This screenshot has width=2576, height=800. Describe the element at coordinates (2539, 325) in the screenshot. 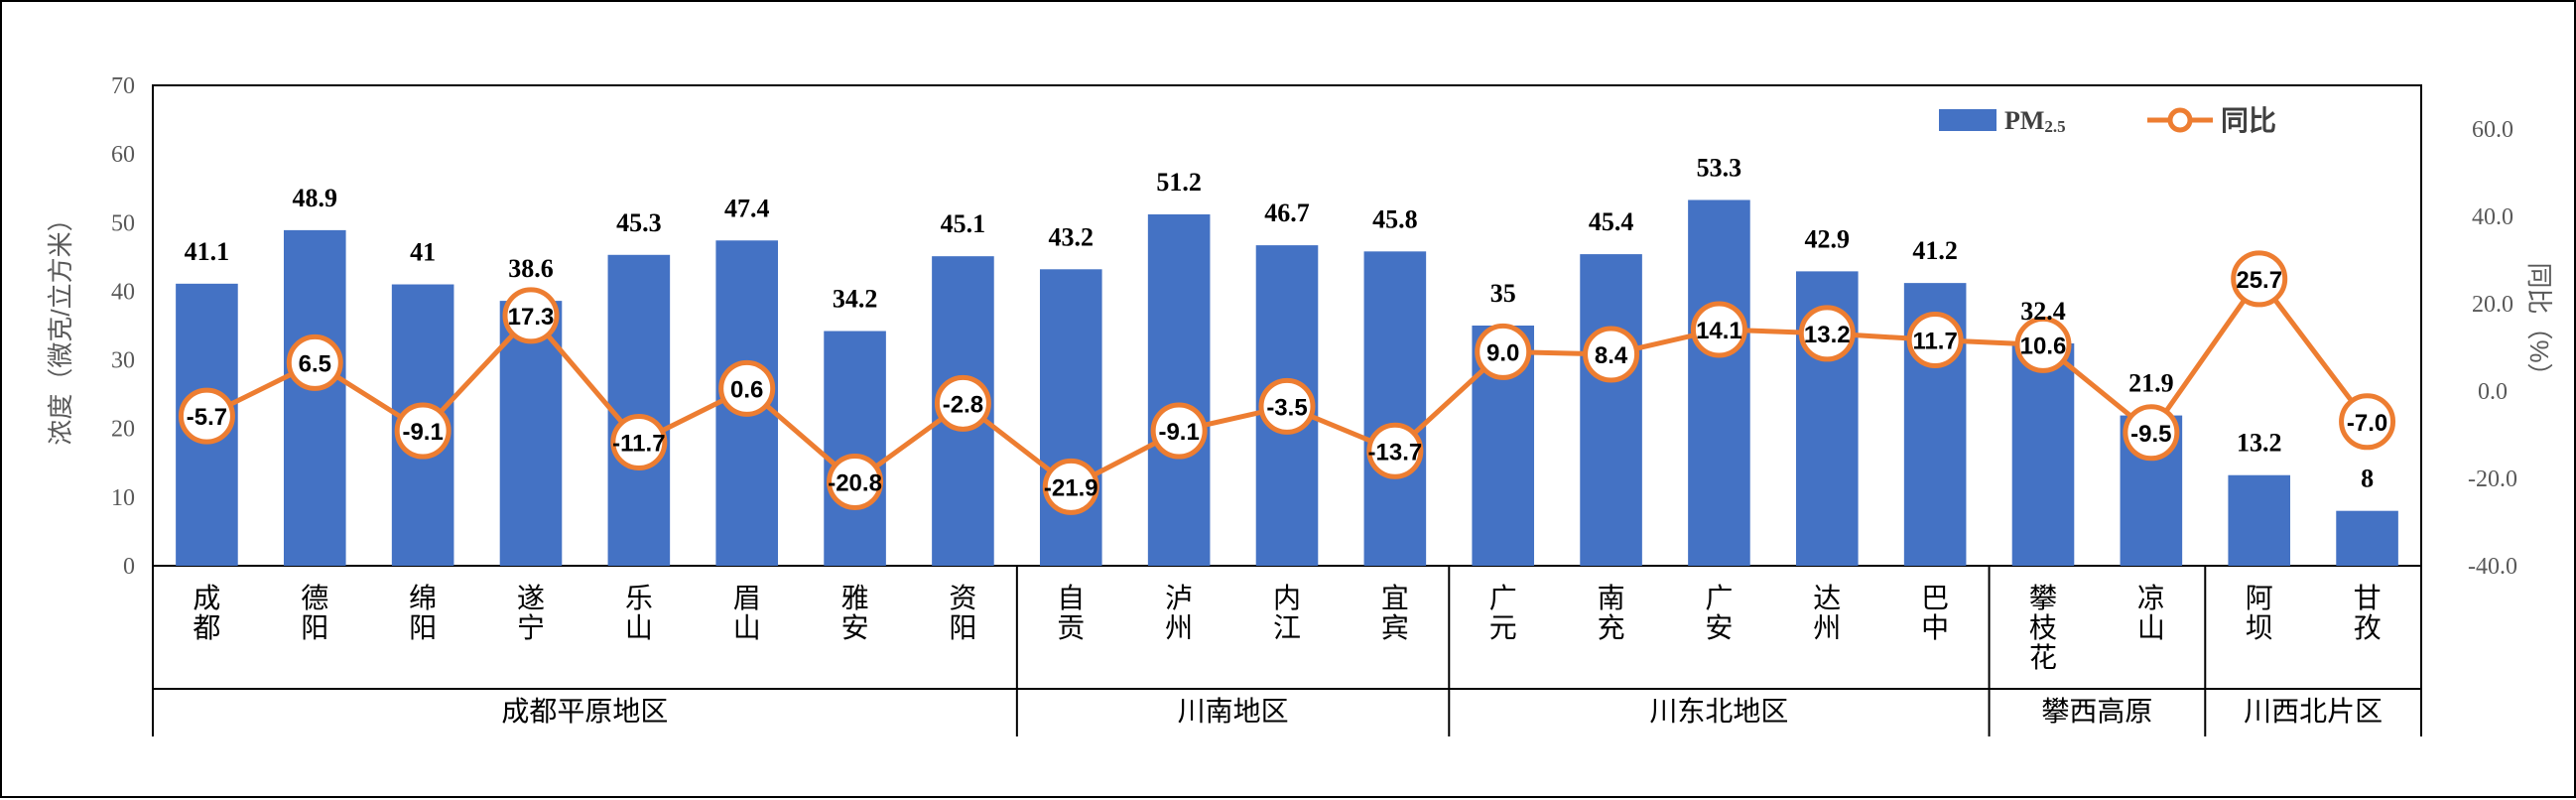

I see `y2-axis-title: 同比（%）` at that location.